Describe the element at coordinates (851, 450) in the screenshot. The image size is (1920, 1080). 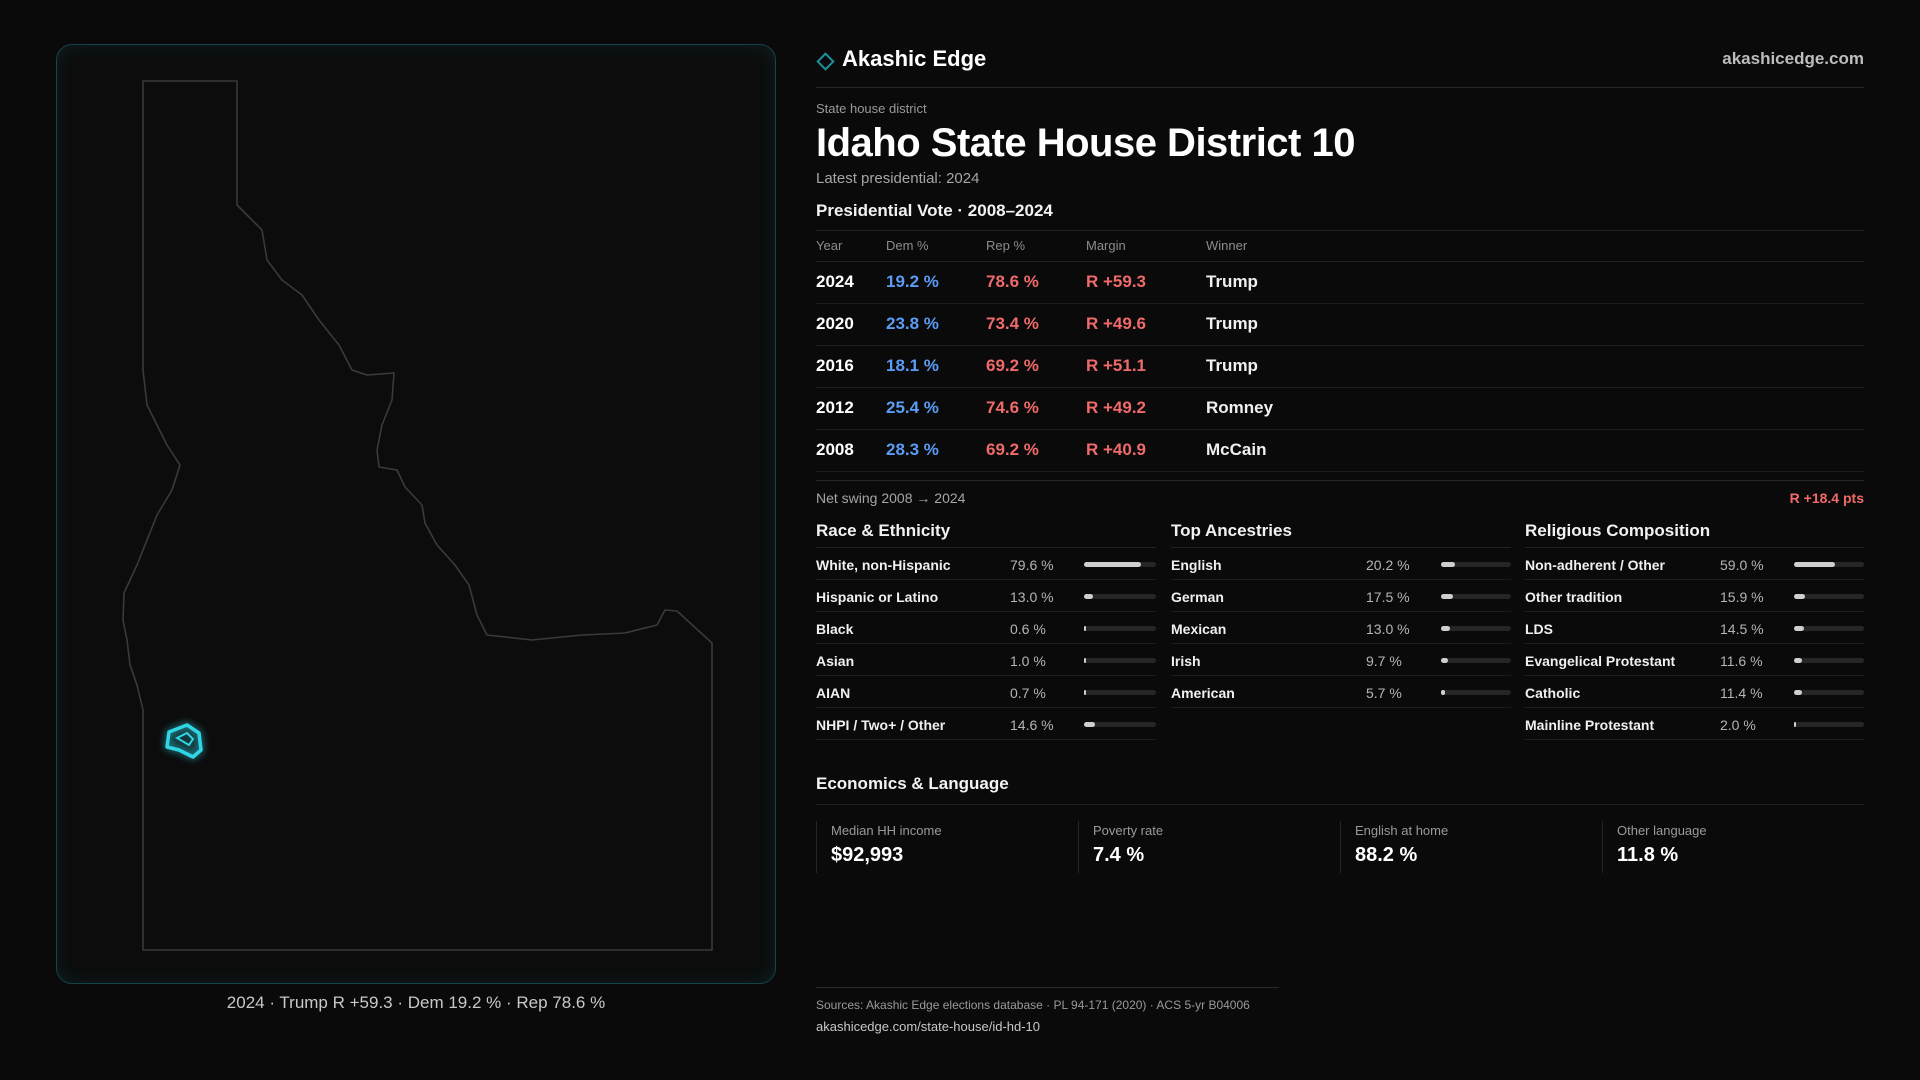
I see `cell-year: 2008` at that location.